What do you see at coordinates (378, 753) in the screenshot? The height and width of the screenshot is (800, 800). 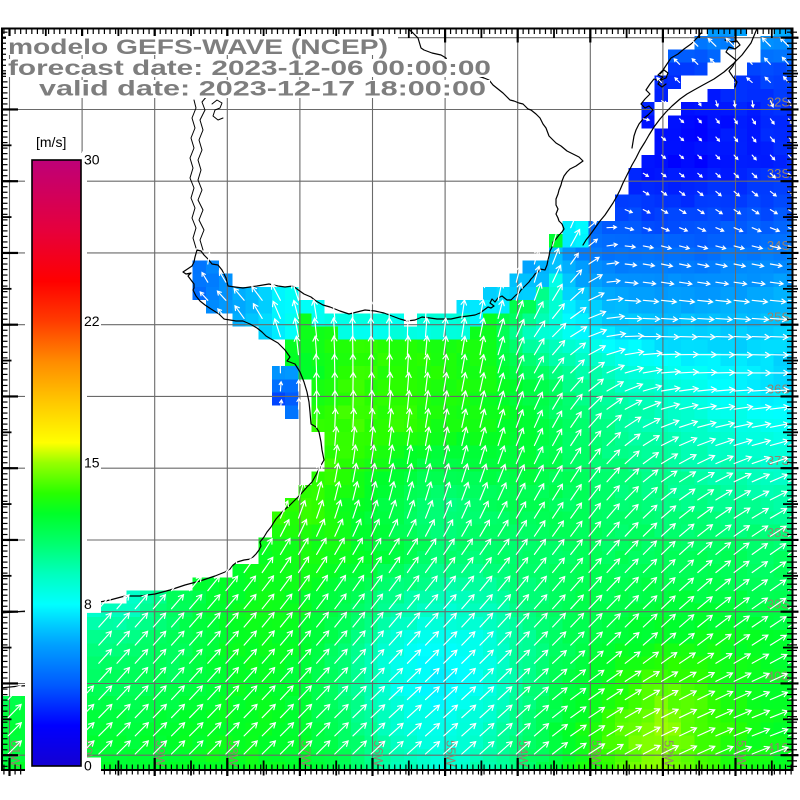 I see `svg-text: 56W` at bounding box center [378, 753].